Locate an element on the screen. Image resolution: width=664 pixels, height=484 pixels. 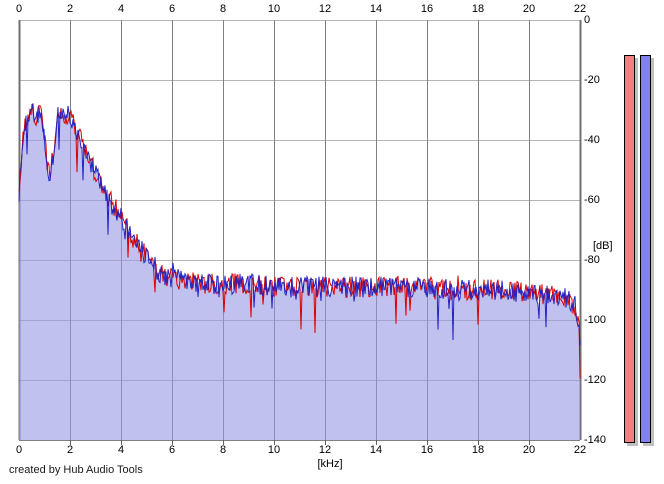
x-tick-label-top: 18 is located at coordinates (478, 9).